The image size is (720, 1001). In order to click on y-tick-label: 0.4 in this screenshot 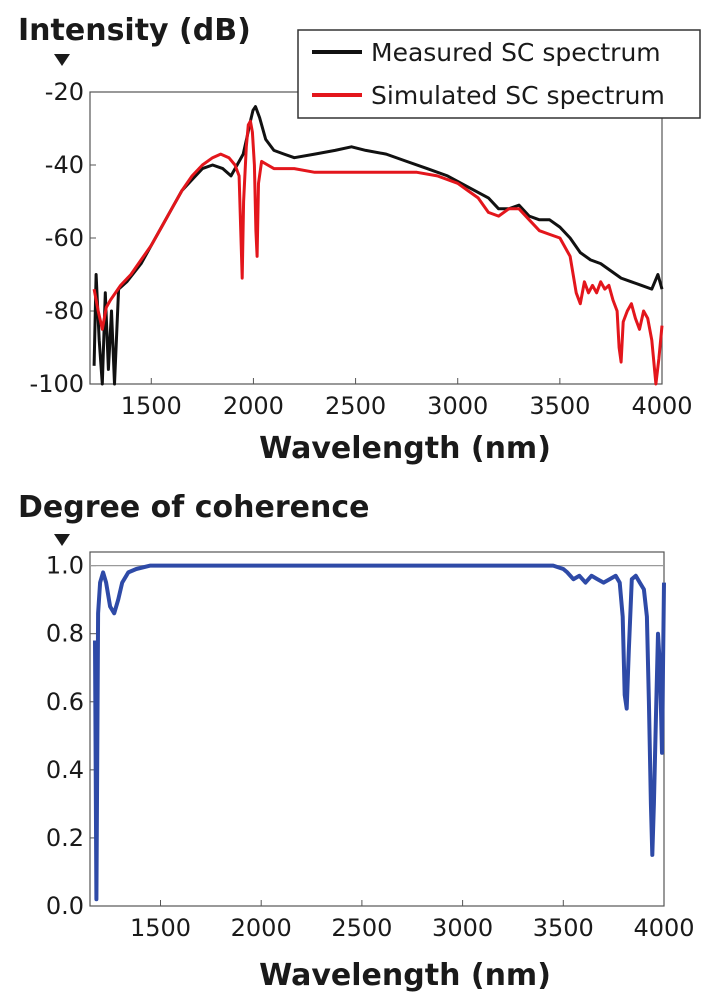, I will do `click(65, 770)`.